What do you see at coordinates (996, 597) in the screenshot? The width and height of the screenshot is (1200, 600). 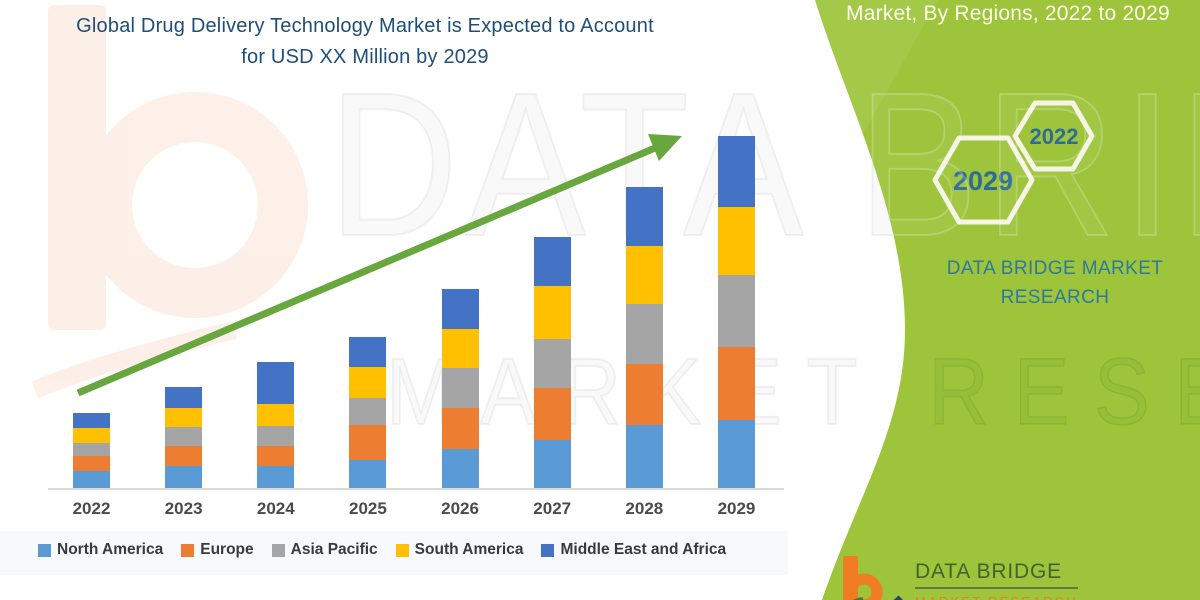 I see `logo-subtext: MARKET RESEARCH` at bounding box center [996, 597].